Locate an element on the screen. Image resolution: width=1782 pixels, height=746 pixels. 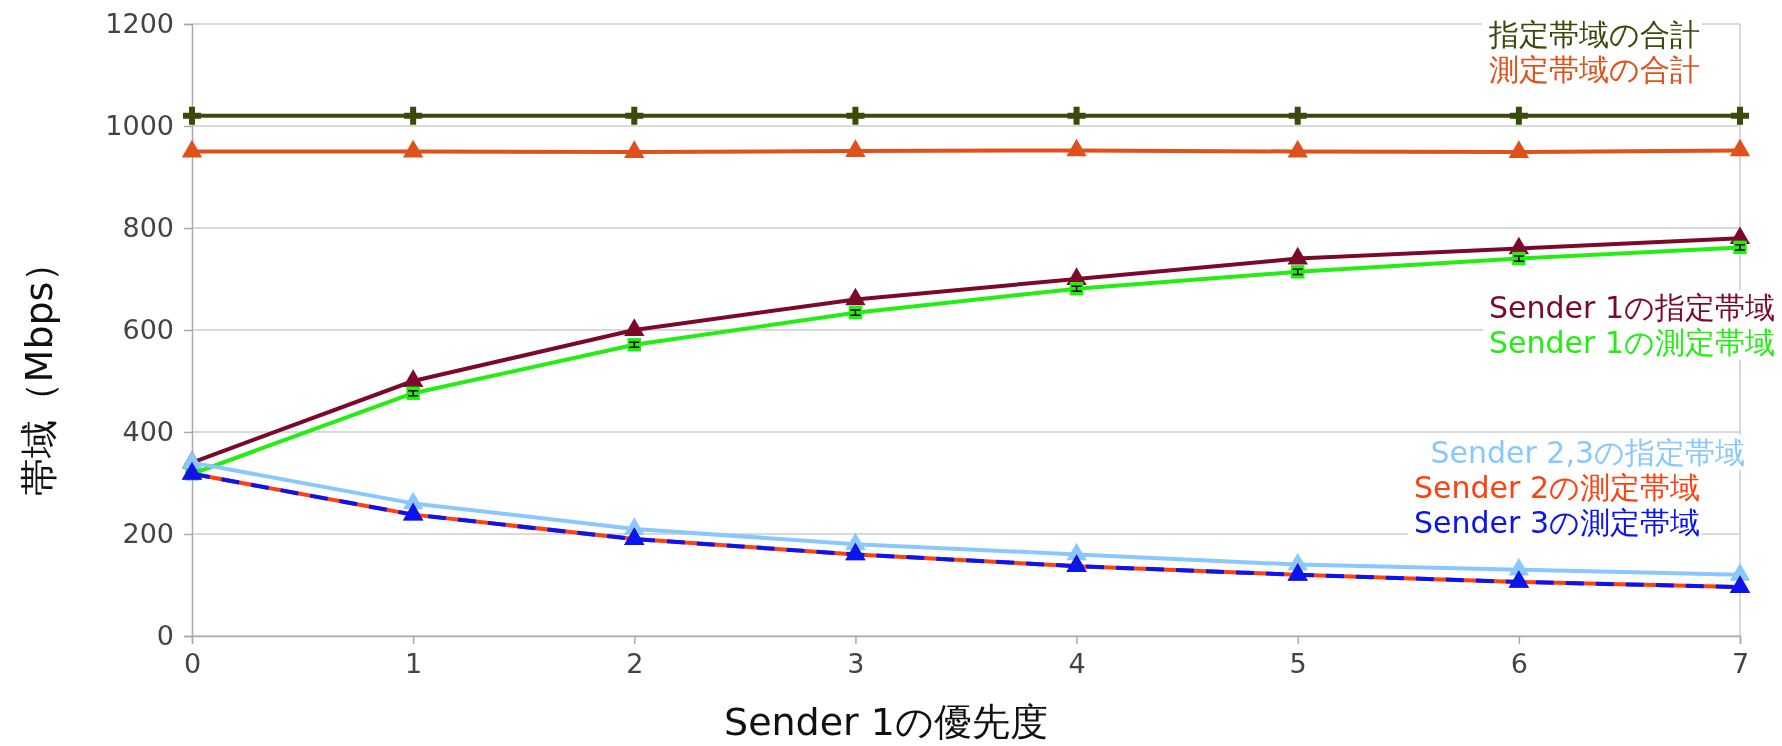
x-tick-label: 3 is located at coordinates (856, 664).